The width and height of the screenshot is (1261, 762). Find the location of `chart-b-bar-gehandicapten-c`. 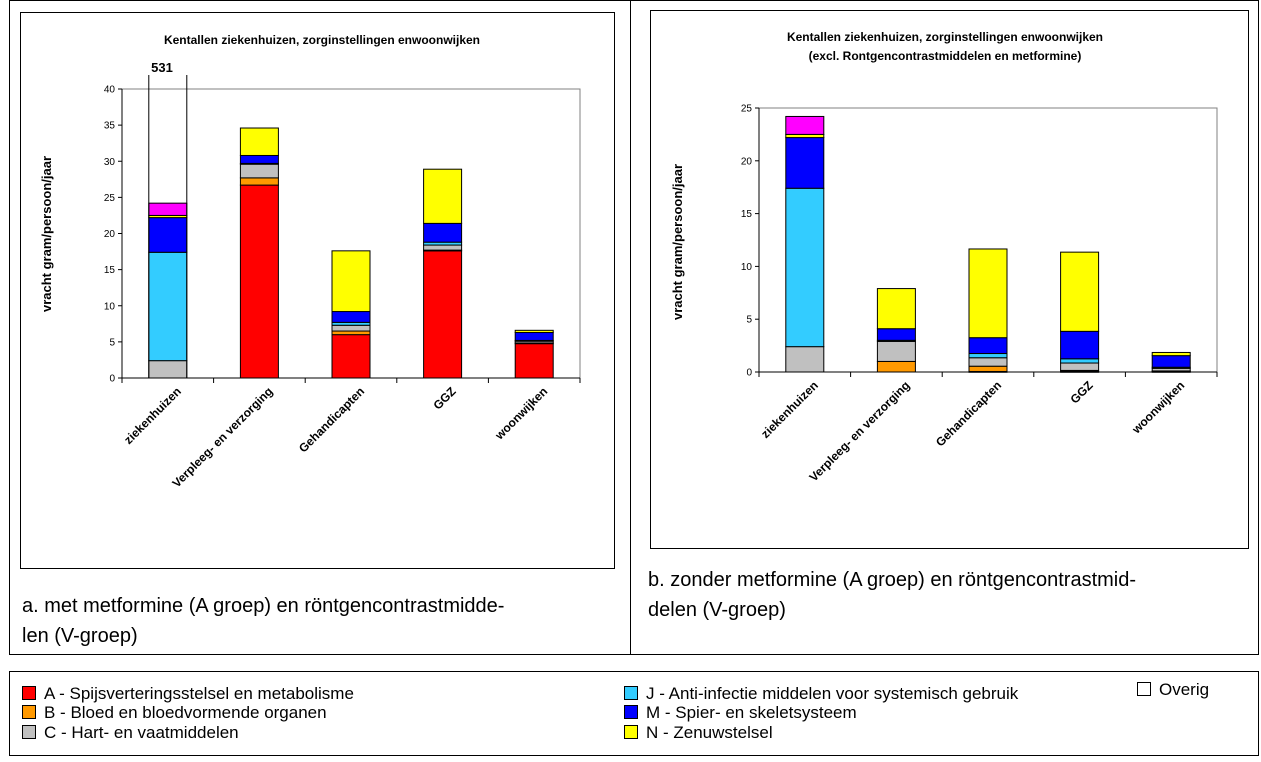

chart-b-bar-gehandicapten-c is located at coordinates (988, 362).